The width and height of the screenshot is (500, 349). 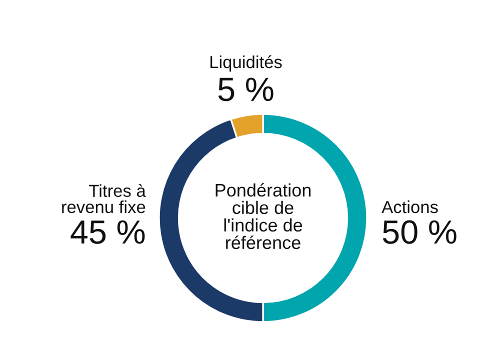 I want to click on text: Pondération cible de l'indice de référence, so click(x=263, y=216).